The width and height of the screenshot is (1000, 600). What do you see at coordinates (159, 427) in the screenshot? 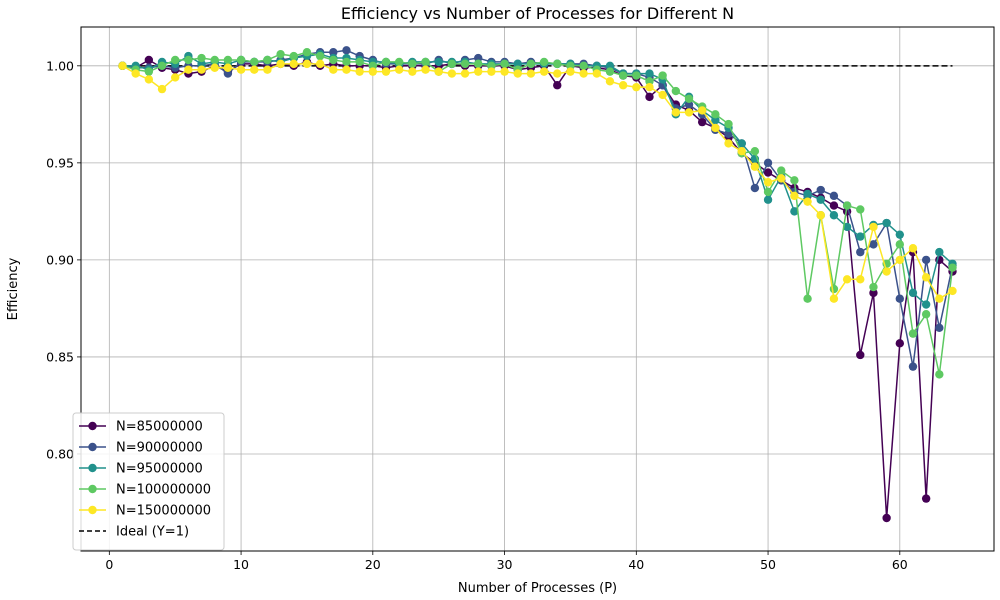
I see `legend-label: N=85000000` at bounding box center [159, 427].